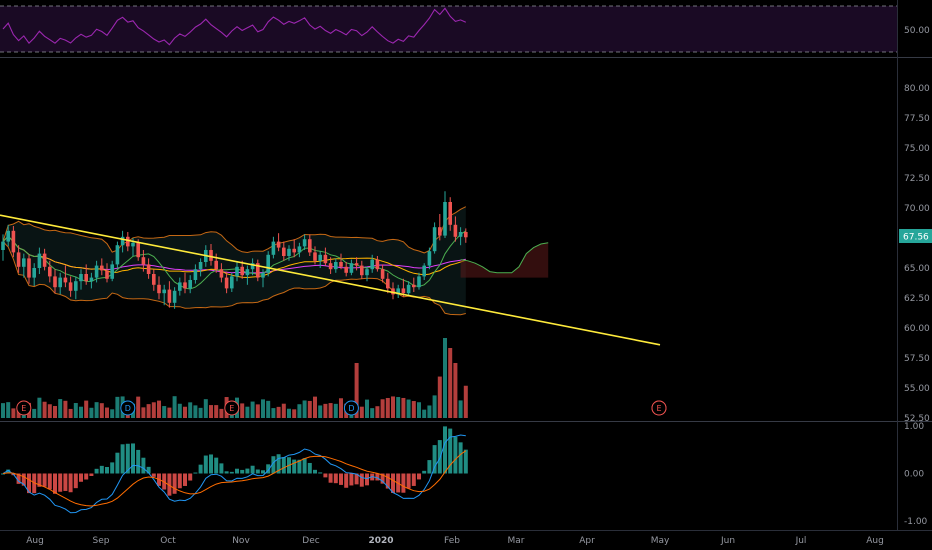 This screenshot has width=932, height=550. Describe the element at coordinates (917, 89) in the screenshot. I see `price-tick-label: 80.00` at that location.